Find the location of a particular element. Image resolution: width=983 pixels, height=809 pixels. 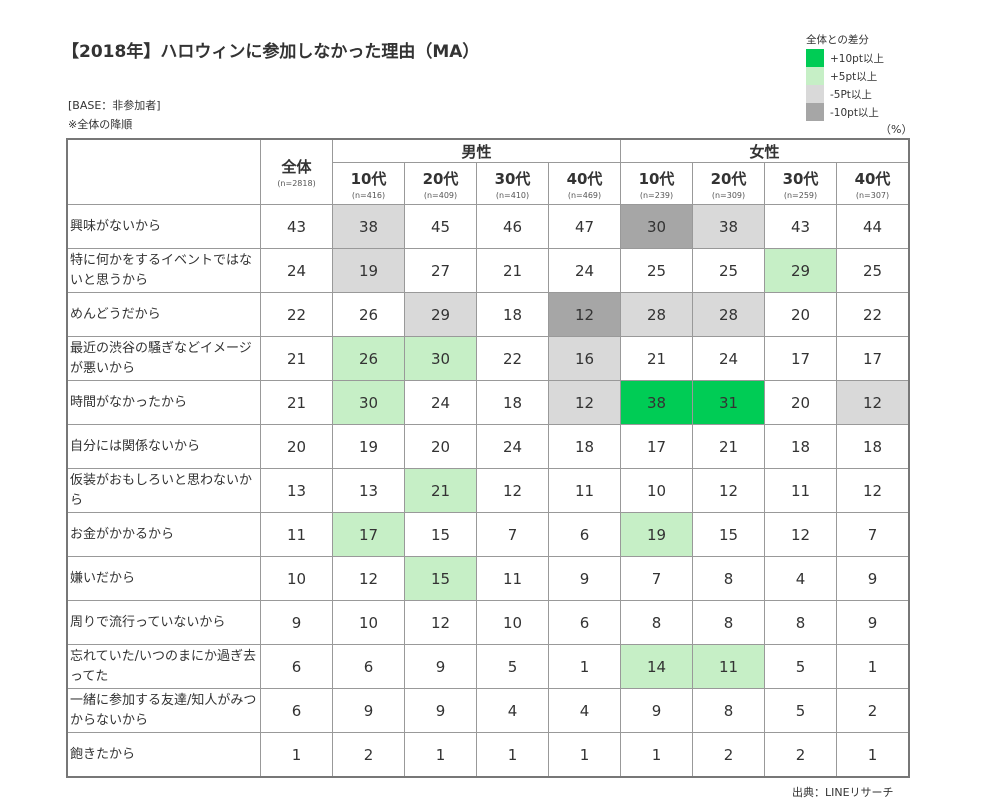

row-label: 忘れていた/いつのまにか過ぎ去ってた is located at coordinates (163, 666).